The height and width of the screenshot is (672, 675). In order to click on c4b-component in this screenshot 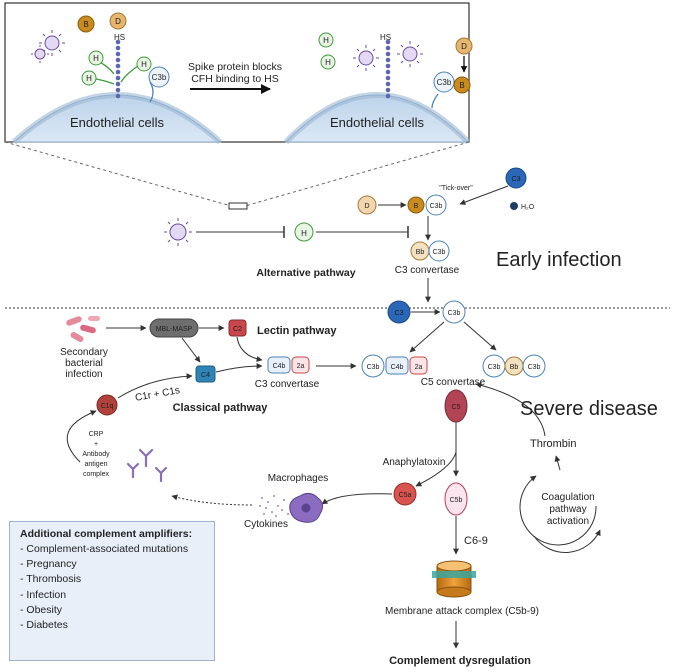, I will do `click(279, 365)`.